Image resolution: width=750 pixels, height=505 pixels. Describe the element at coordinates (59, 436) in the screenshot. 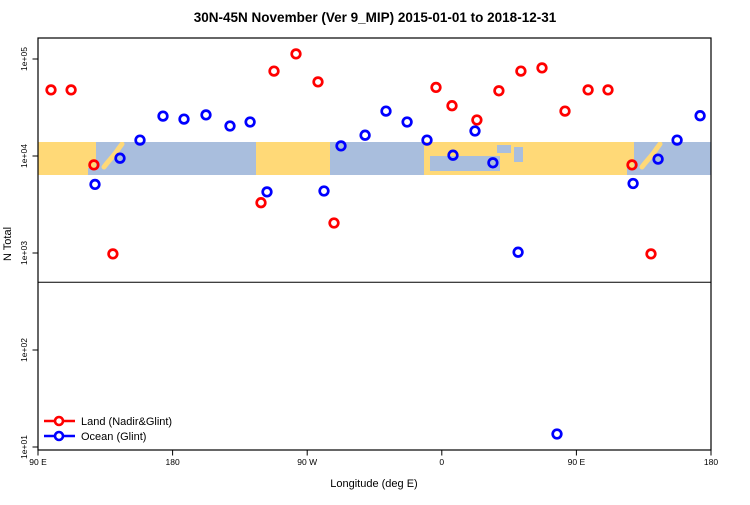

I see `legend-ocean-marker-icon` at that location.